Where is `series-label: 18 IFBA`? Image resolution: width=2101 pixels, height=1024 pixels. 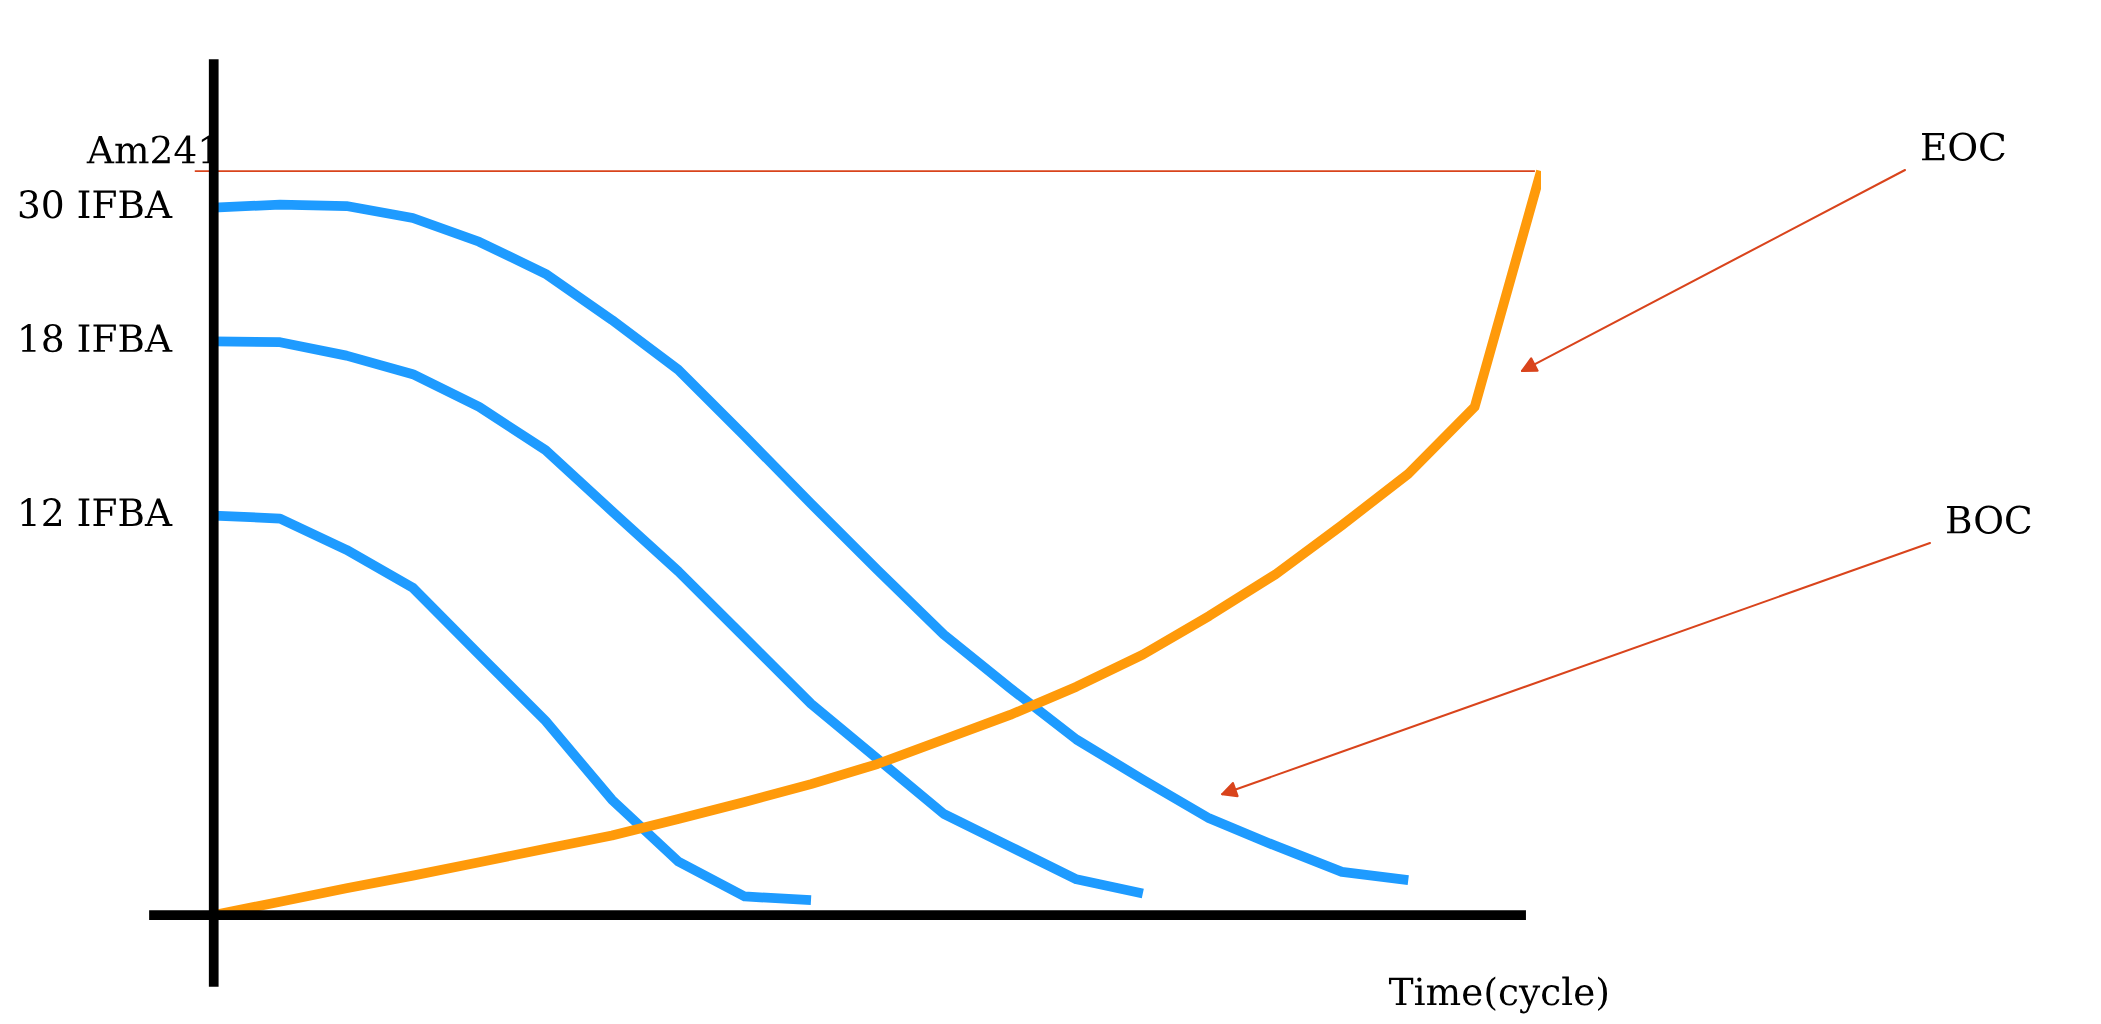
series-label: 18 IFBA is located at coordinates (97, 338).